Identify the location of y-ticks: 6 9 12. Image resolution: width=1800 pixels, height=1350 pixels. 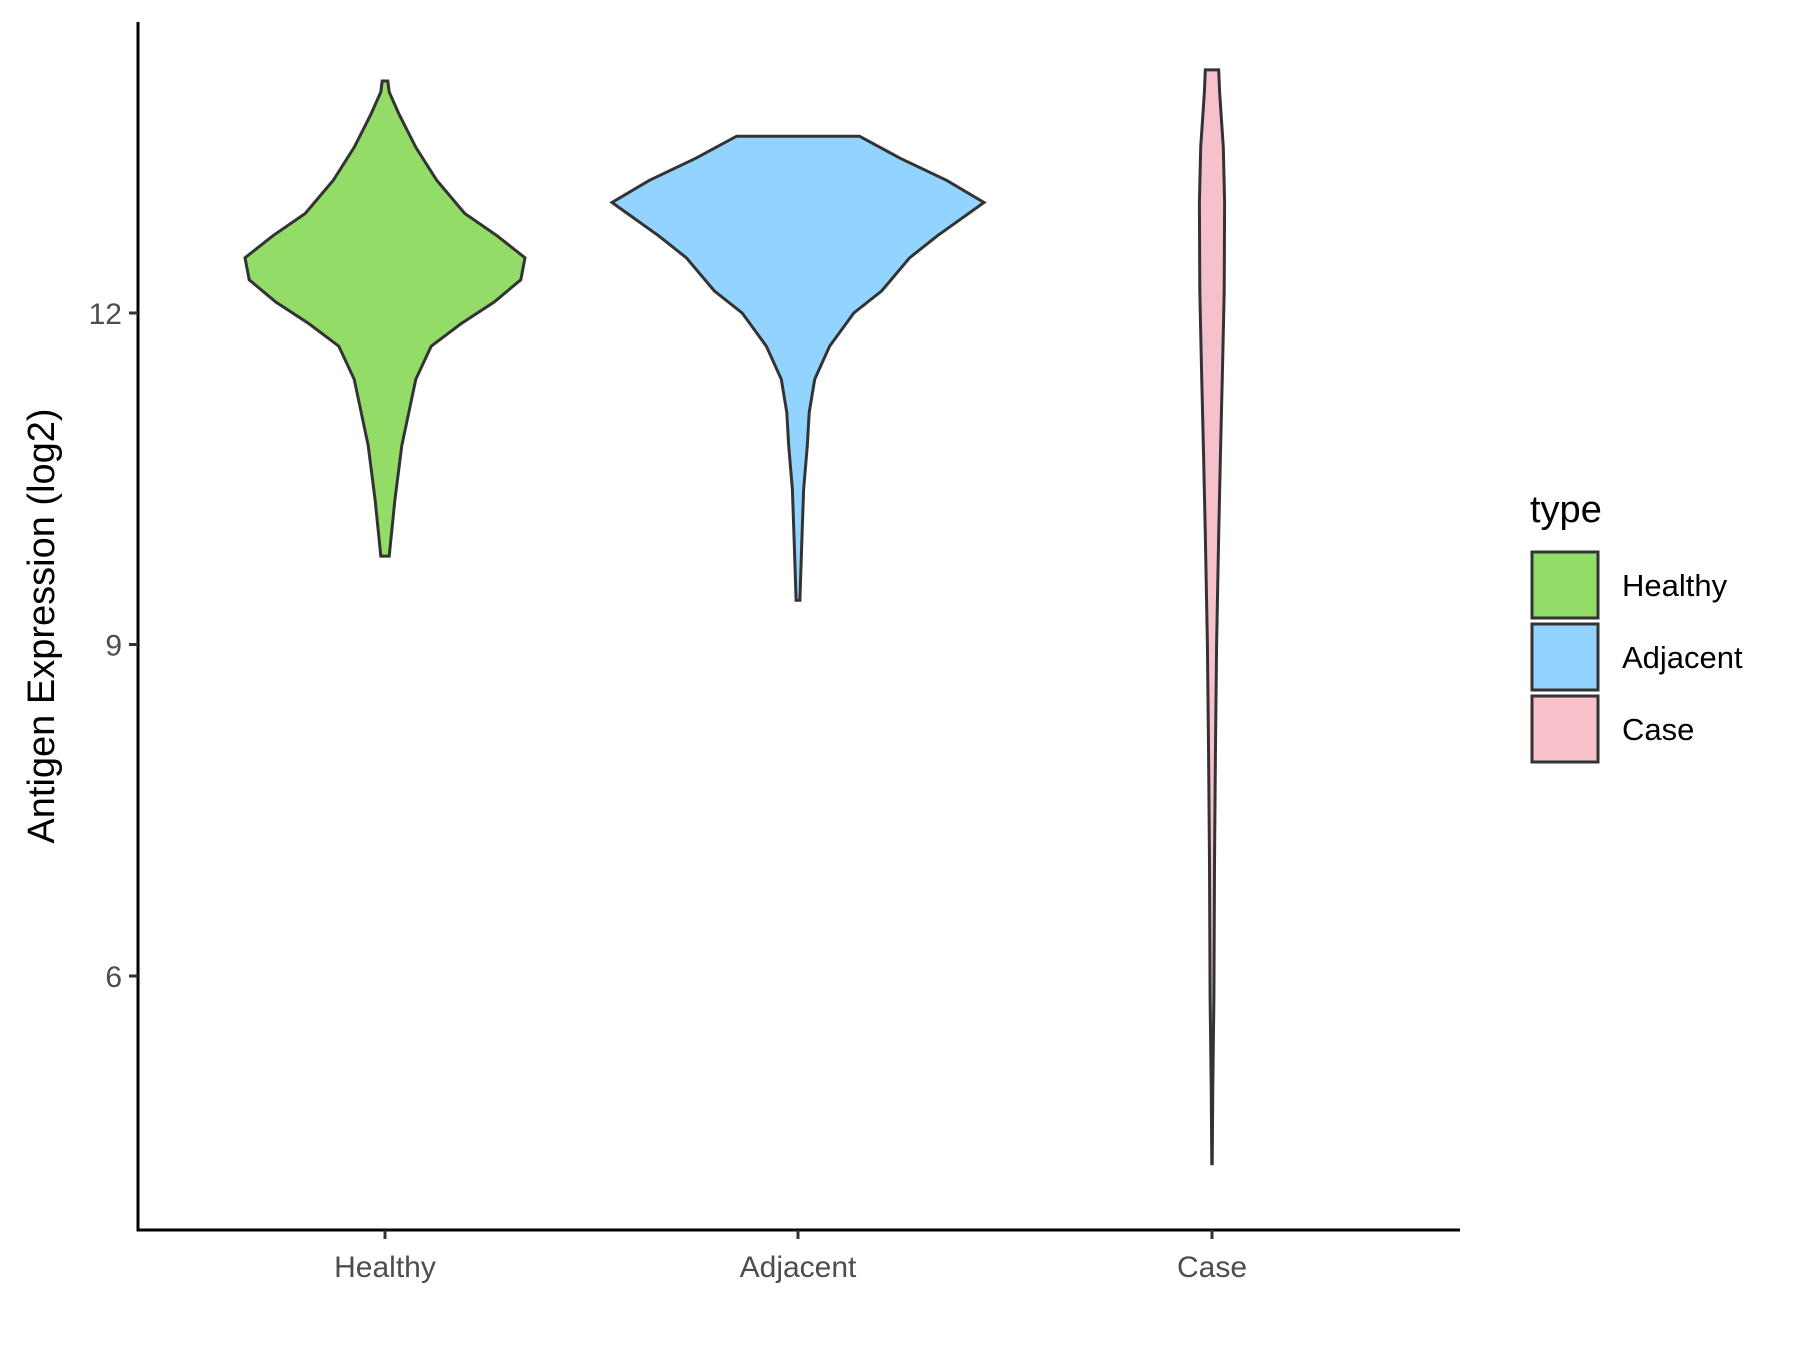
(113, 646).